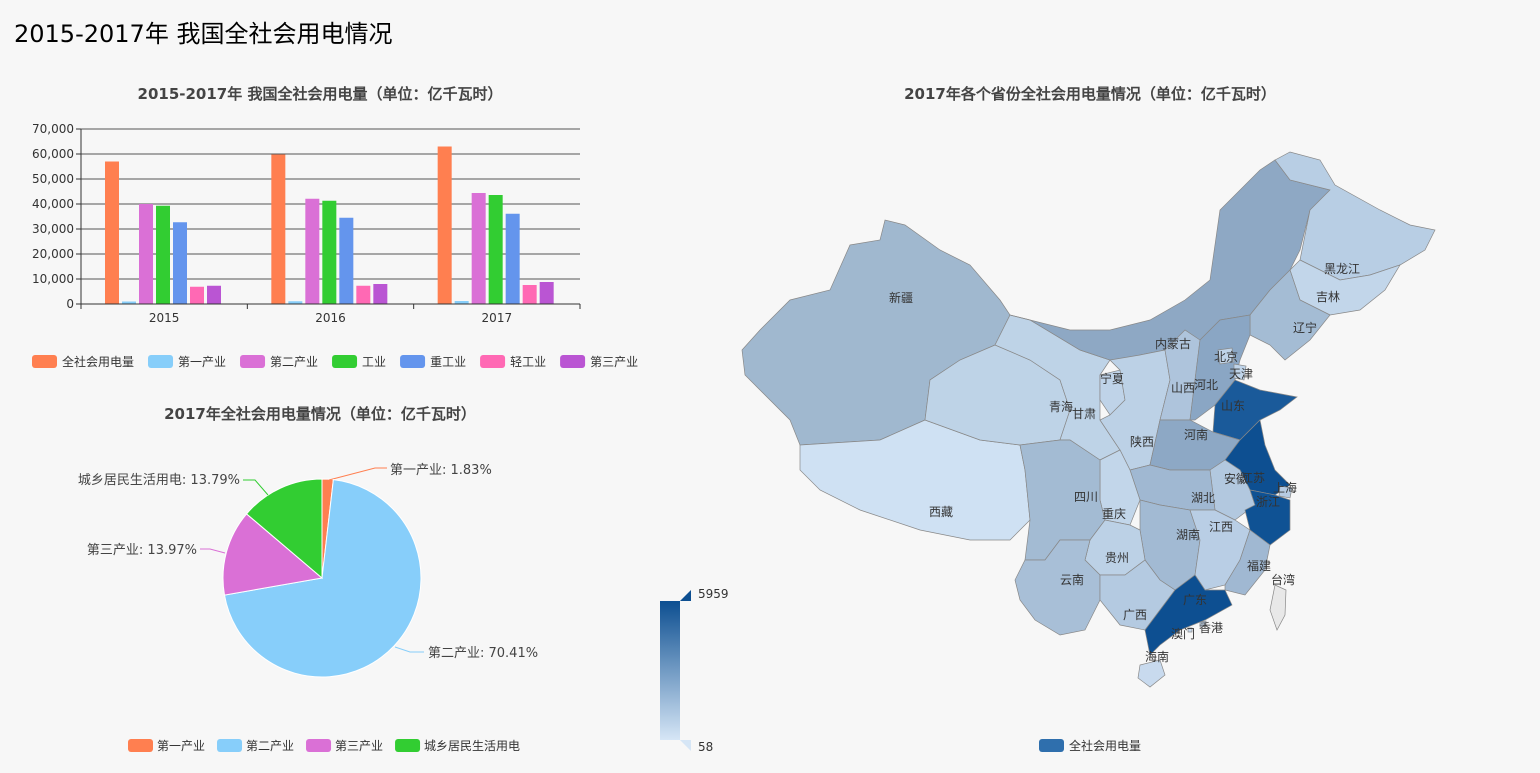 This screenshot has width=1540, height=773. What do you see at coordinates (1142, 441) in the screenshot?
I see `province-label: 陕西` at bounding box center [1142, 441].